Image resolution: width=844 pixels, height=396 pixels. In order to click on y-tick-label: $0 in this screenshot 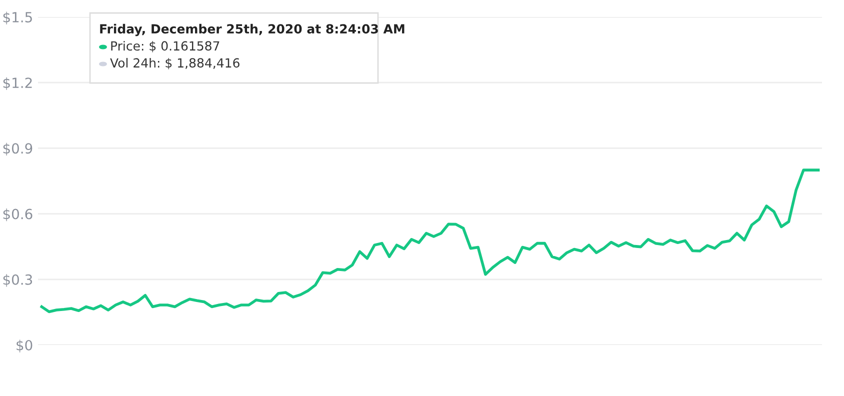, I will do `click(24, 346)`.